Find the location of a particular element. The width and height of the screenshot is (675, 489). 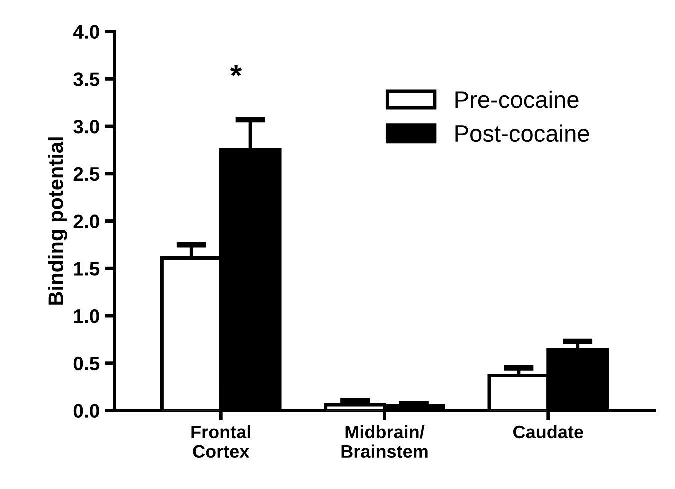

legend-label: Post-cocaine is located at coordinates (523, 133).